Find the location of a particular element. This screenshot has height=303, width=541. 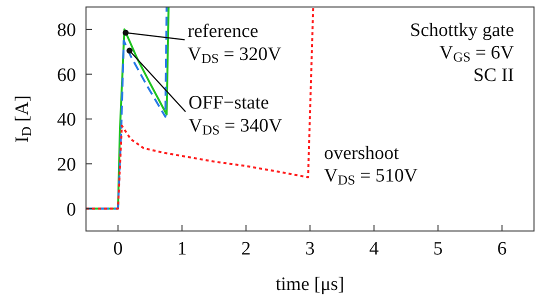

x-tick-label: 1 is located at coordinates (182, 249).